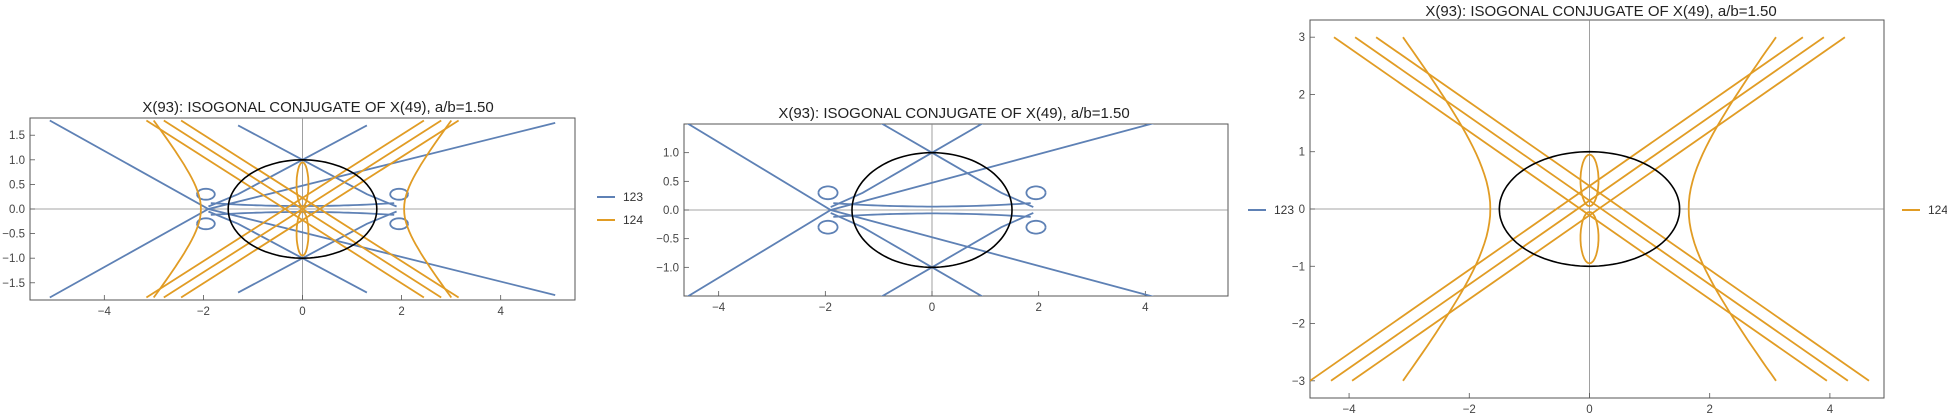 The width and height of the screenshot is (1947, 418). What do you see at coordinates (620, 208) in the screenshot?
I see `legend-1: 123 124` at bounding box center [620, 208].